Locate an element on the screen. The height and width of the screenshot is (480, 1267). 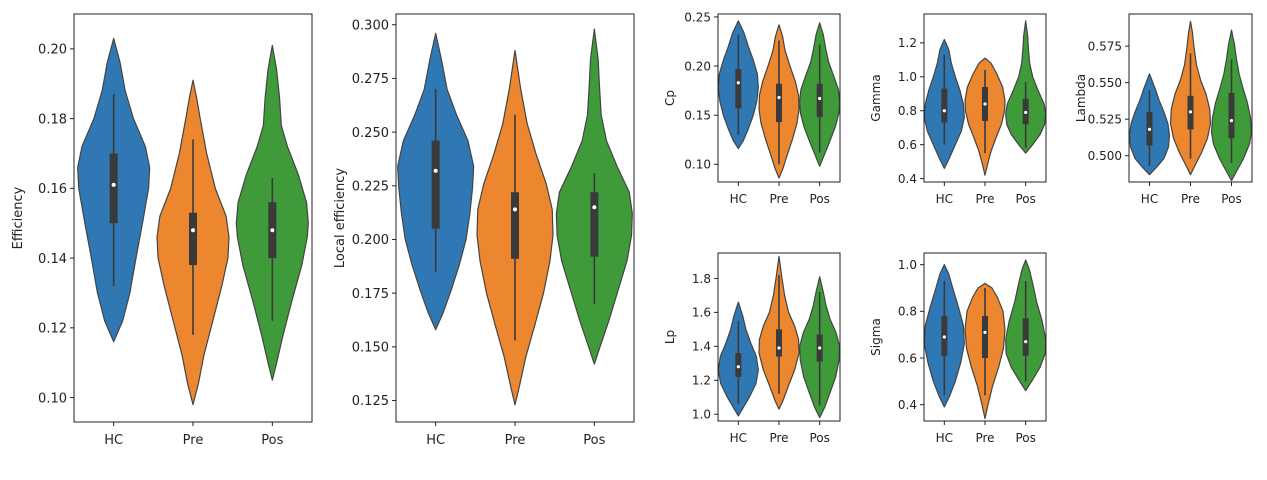
ytick-label: 0.500 is located at coordinates (1105, 156).